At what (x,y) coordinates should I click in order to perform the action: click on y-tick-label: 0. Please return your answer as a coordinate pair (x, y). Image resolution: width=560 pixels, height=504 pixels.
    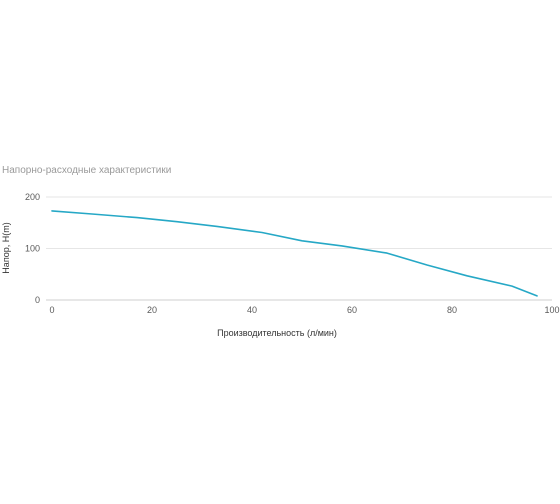
    Looking at the image, I should click on (37, 300).